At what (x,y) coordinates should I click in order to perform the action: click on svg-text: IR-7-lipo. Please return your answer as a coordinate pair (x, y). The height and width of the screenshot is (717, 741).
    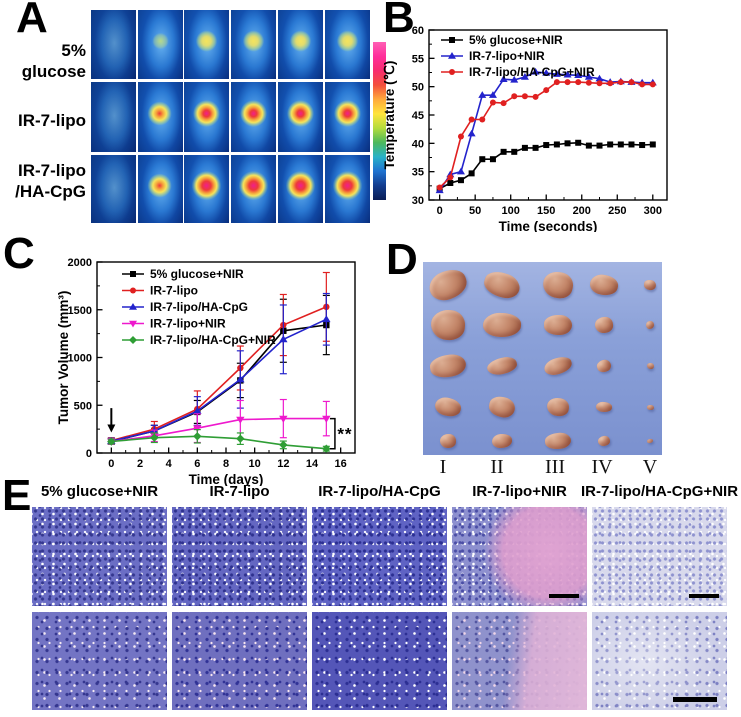
    Looking at the image, I should click on (174, 291).